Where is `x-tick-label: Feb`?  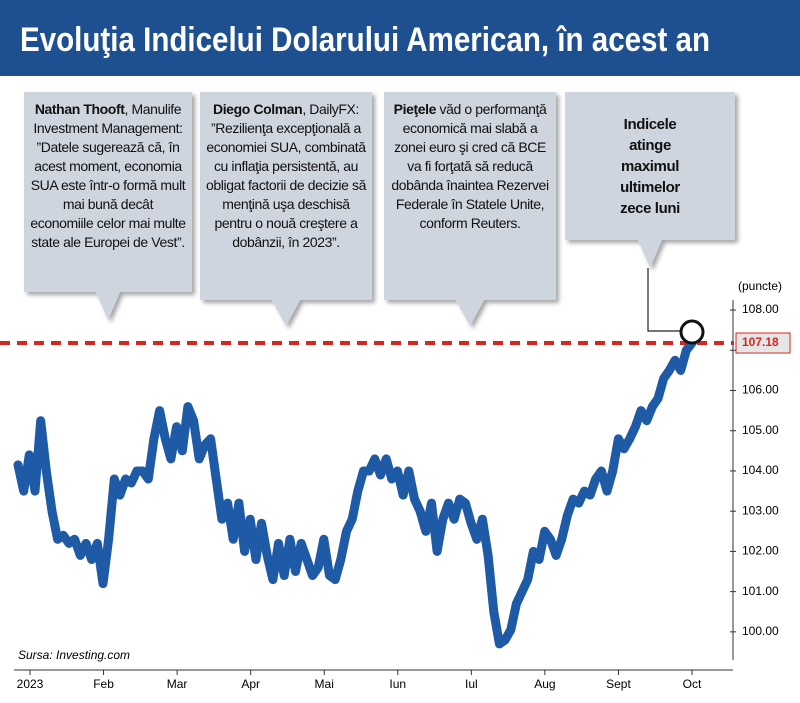
x-tick-label: Feb is located at coordinates (103, 684).